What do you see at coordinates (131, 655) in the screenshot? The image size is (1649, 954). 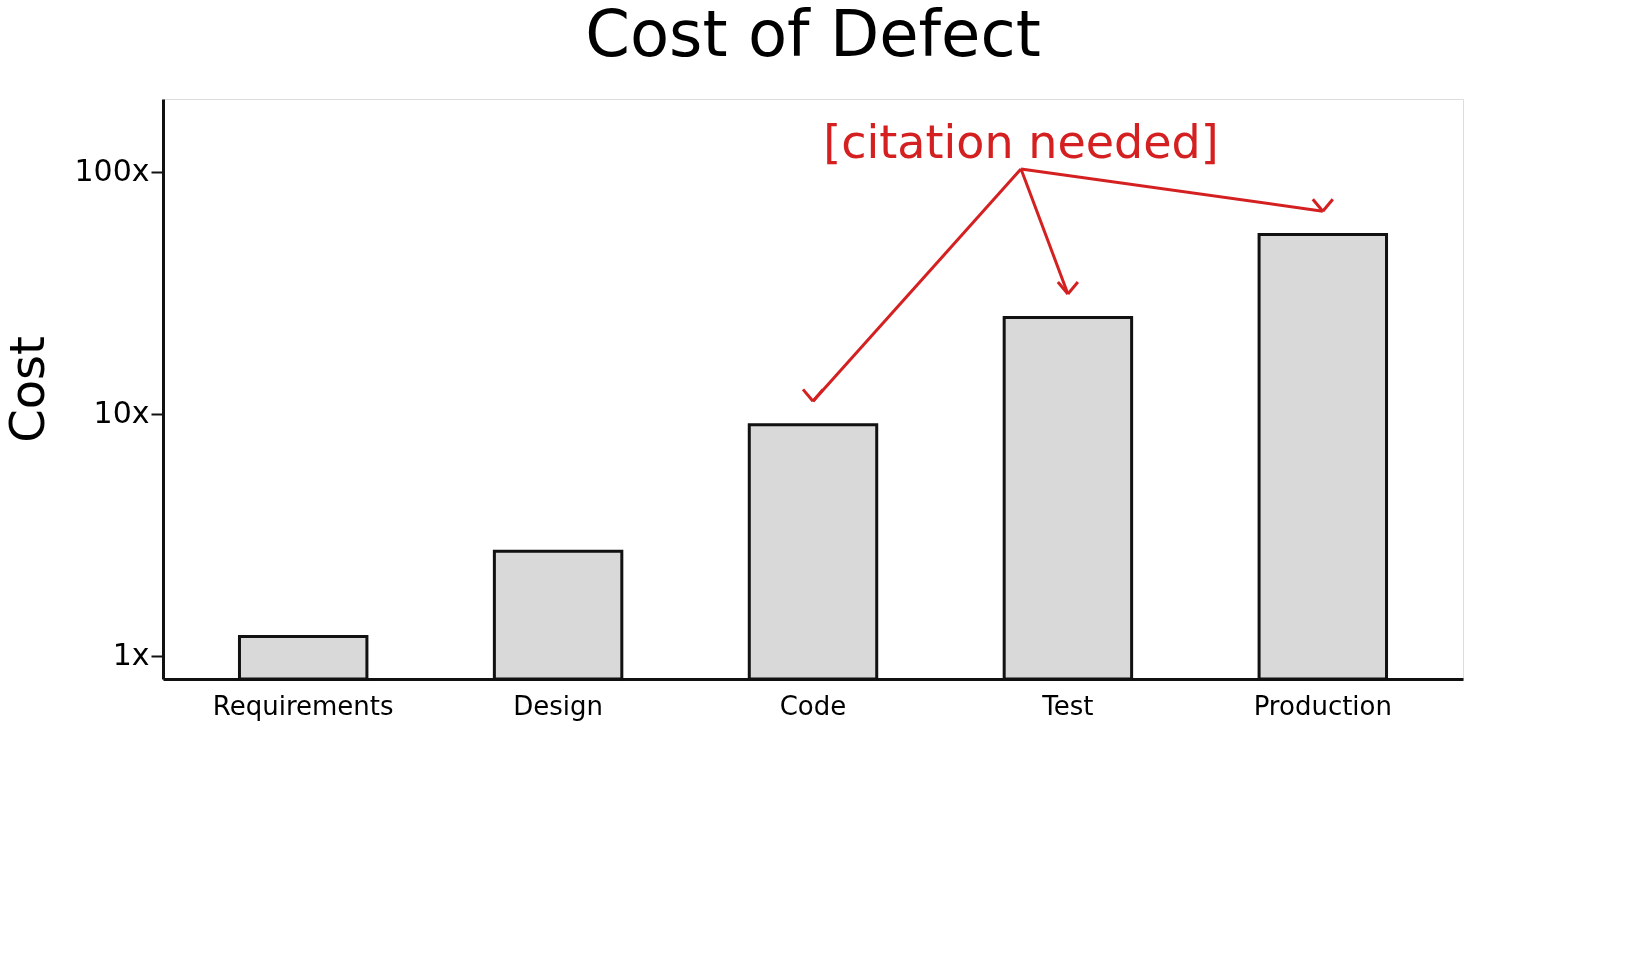 I see `y-tick-label: 1x` at bounding box center [131, 655].